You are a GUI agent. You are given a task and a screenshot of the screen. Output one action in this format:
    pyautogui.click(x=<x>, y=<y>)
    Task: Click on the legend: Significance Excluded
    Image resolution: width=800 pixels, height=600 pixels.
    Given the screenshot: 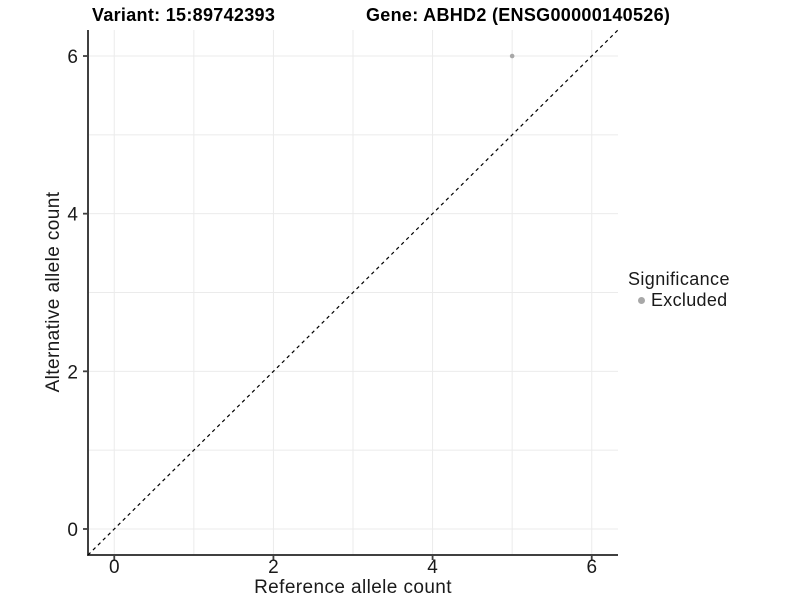 What is the action you would take?
    pyautogui.click(x=679, y=290)
    